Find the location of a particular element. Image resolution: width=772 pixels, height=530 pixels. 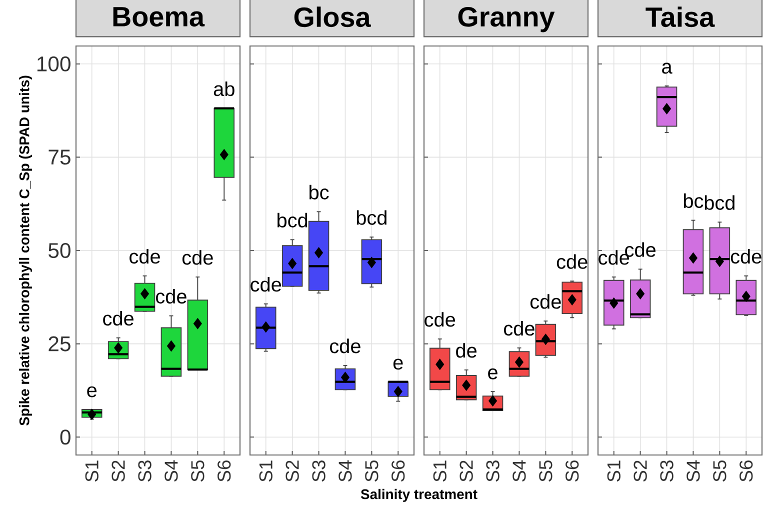

annotation: ab is located at coordinates (224, 88).